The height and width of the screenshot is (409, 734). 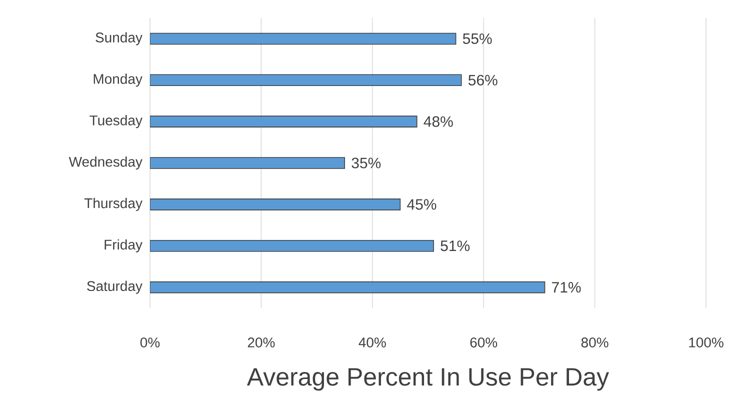 I want to click on x-tick-label: 40%, so click(x=372, y=343).